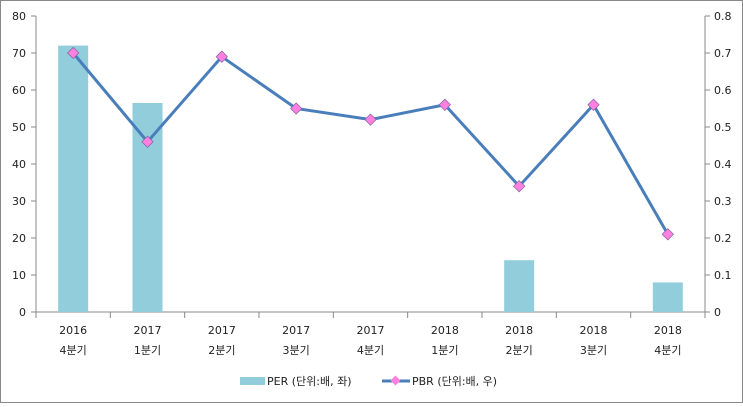 Image resolution: width=743 pixels, height=407 pixels. What do you see at coordinates (22, 312) in the screenshot?
I see `left-tick-label: 0` at bounding box center [22, 312].